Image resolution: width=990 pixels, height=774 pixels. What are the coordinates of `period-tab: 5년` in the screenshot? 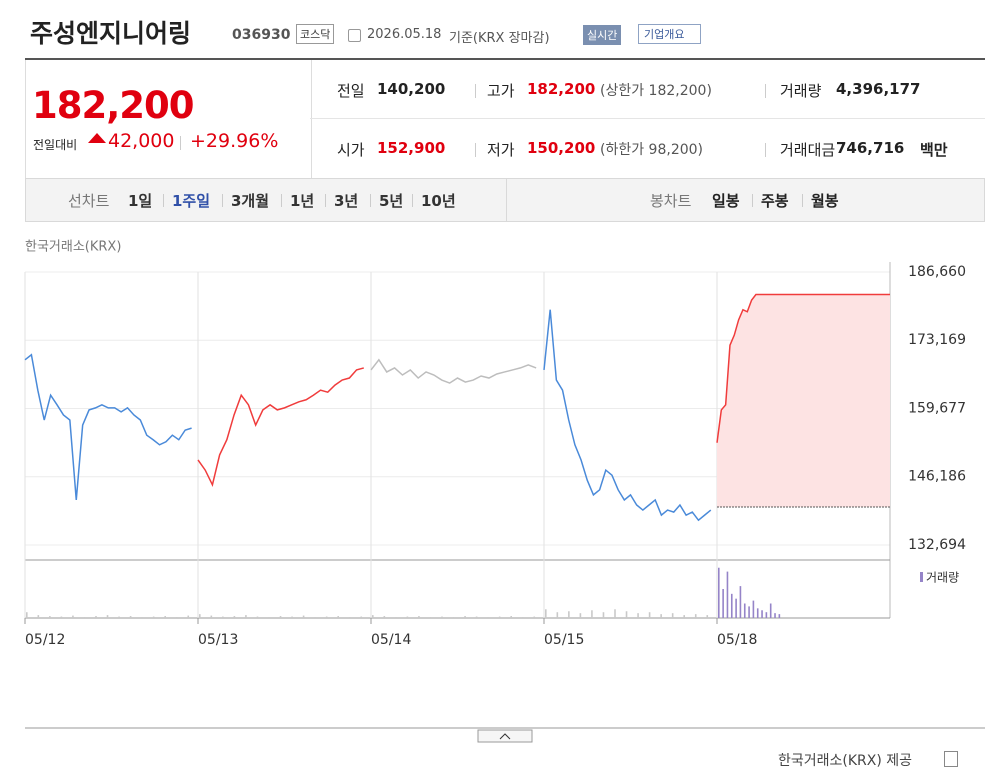 It's located at (391, 201).